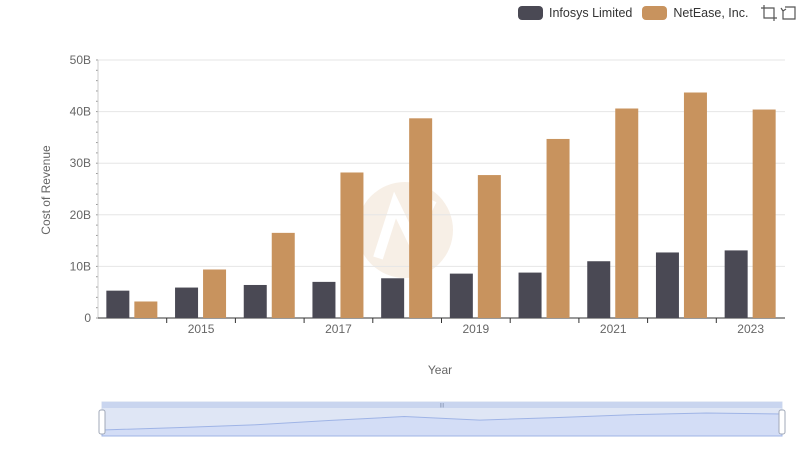 The image size is (800, 461). What do you see at coordinates (46, 190) in the screenshot?
I see `y-axis-label: Cost of Revenue` at bounding box center [46, 190].